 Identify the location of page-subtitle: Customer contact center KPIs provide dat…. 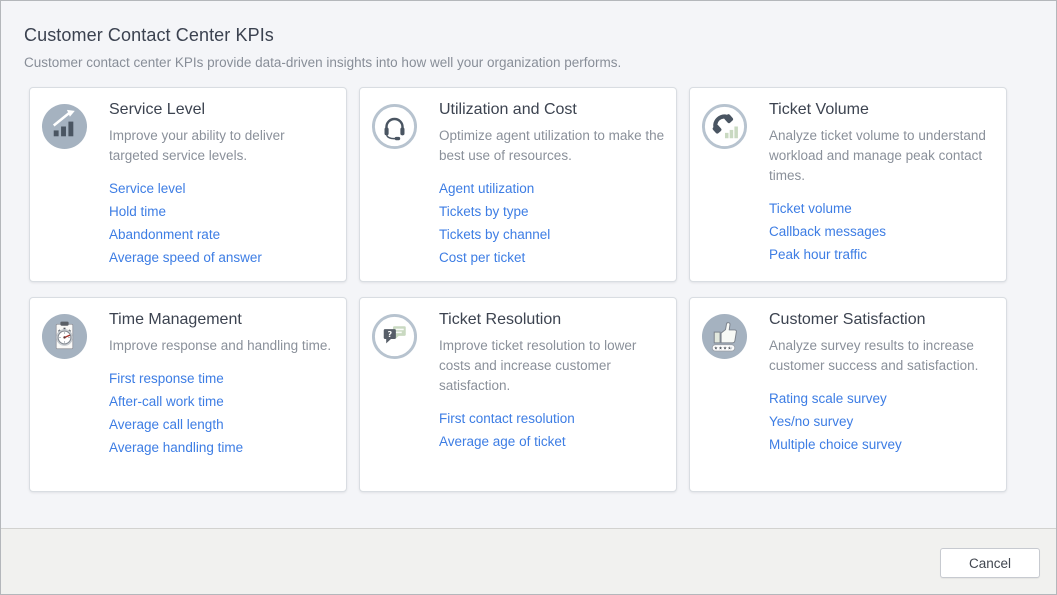
(323, 62).